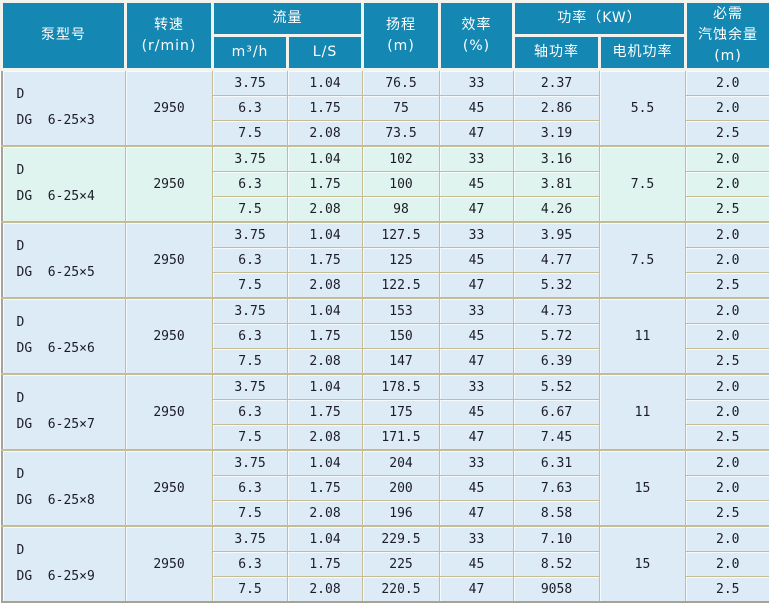 The width and height of the screenshot is (769, 603). I want to click on header-speed-label: 转速, so click(169, 25).